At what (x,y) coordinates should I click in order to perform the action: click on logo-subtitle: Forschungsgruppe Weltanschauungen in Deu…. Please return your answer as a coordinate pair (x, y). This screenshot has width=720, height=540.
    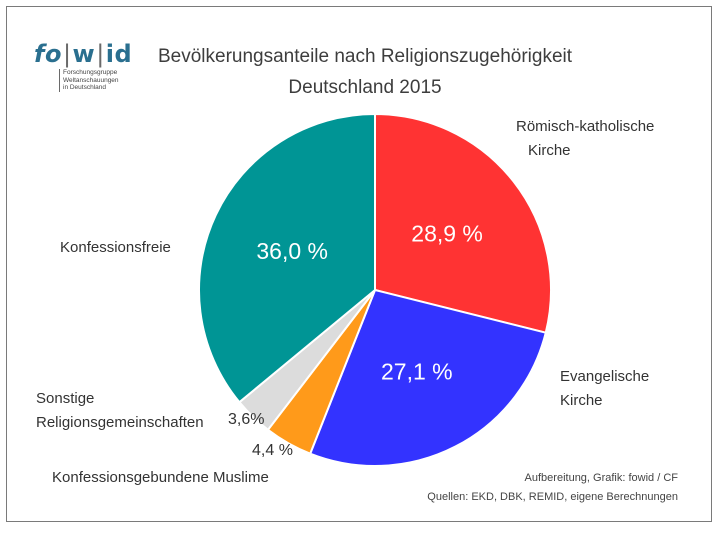
    Looking at the image, I should click on (91, 80).